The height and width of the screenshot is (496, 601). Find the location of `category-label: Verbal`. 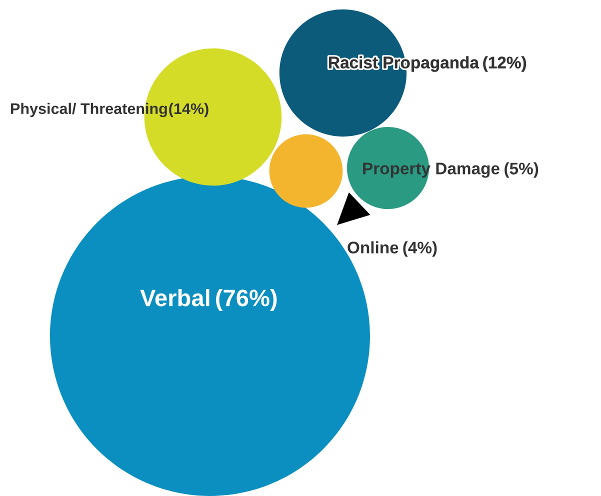

category-label: Verbal is located at coordinates (175, 297).